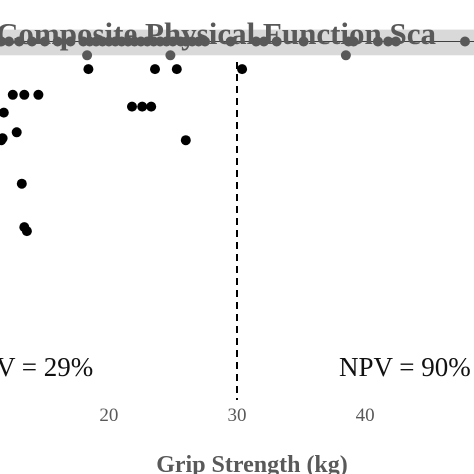 Image resolution: width=474 pixels, height=474 pixels. I want to click on npv-annotation: NPV = 90%, so click(405, 367).